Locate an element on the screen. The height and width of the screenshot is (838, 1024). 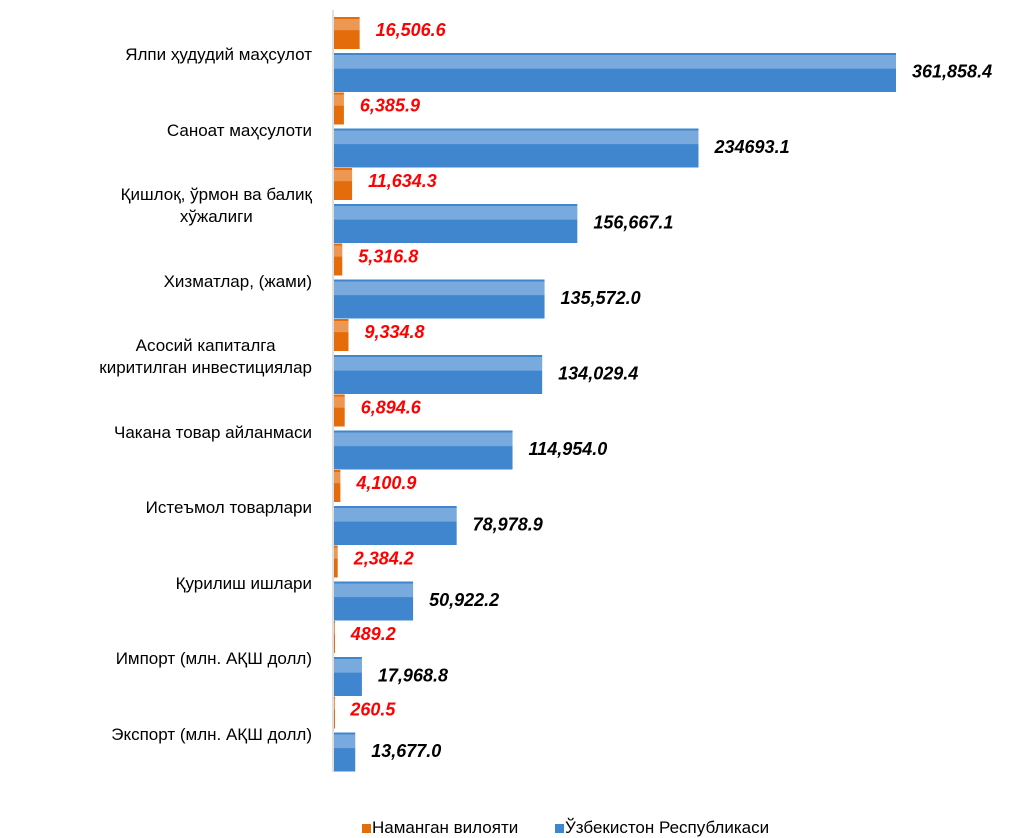
value-label: 134,029.4 is located at coordinates (598, 373).